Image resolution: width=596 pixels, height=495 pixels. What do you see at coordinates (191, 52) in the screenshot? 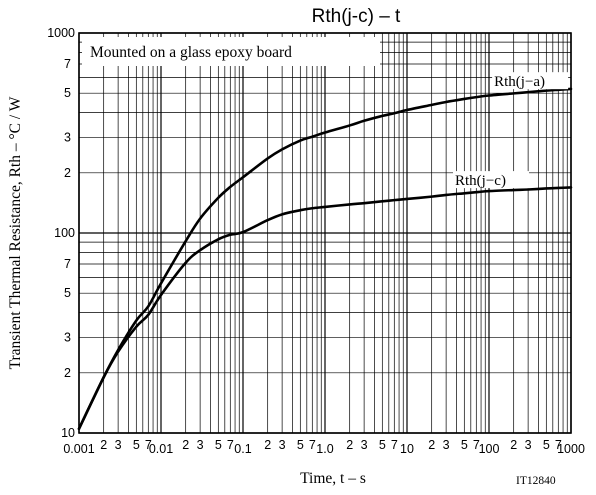
I see `mounting-annotation: Mounted on a glass epoxy board` at bounding box center [191, 52].